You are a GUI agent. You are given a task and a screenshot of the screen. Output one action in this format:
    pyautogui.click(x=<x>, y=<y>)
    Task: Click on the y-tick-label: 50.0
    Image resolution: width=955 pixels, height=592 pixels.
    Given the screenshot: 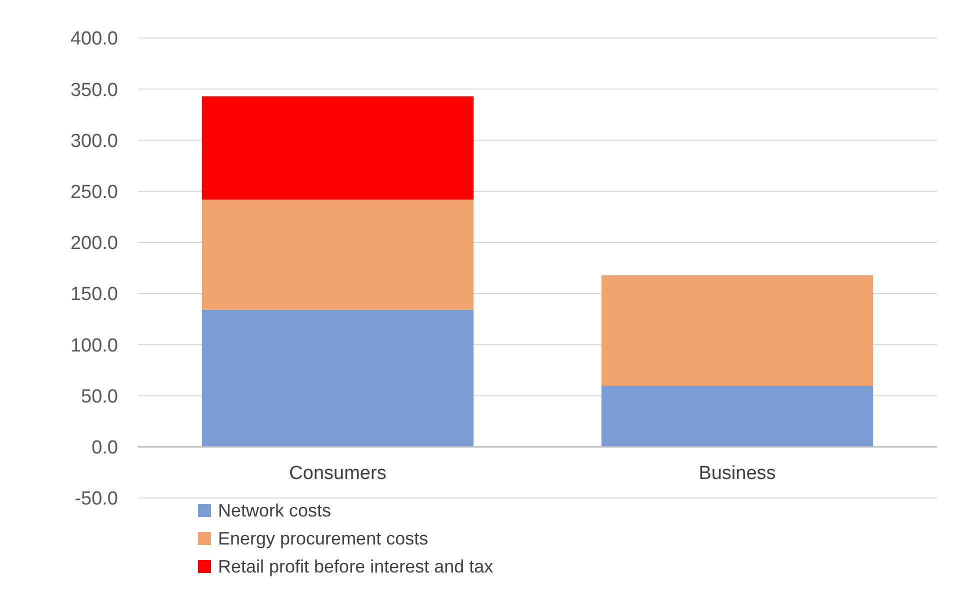 What is the action you would take?
    pyautogui.click(x=99, y=397)
    